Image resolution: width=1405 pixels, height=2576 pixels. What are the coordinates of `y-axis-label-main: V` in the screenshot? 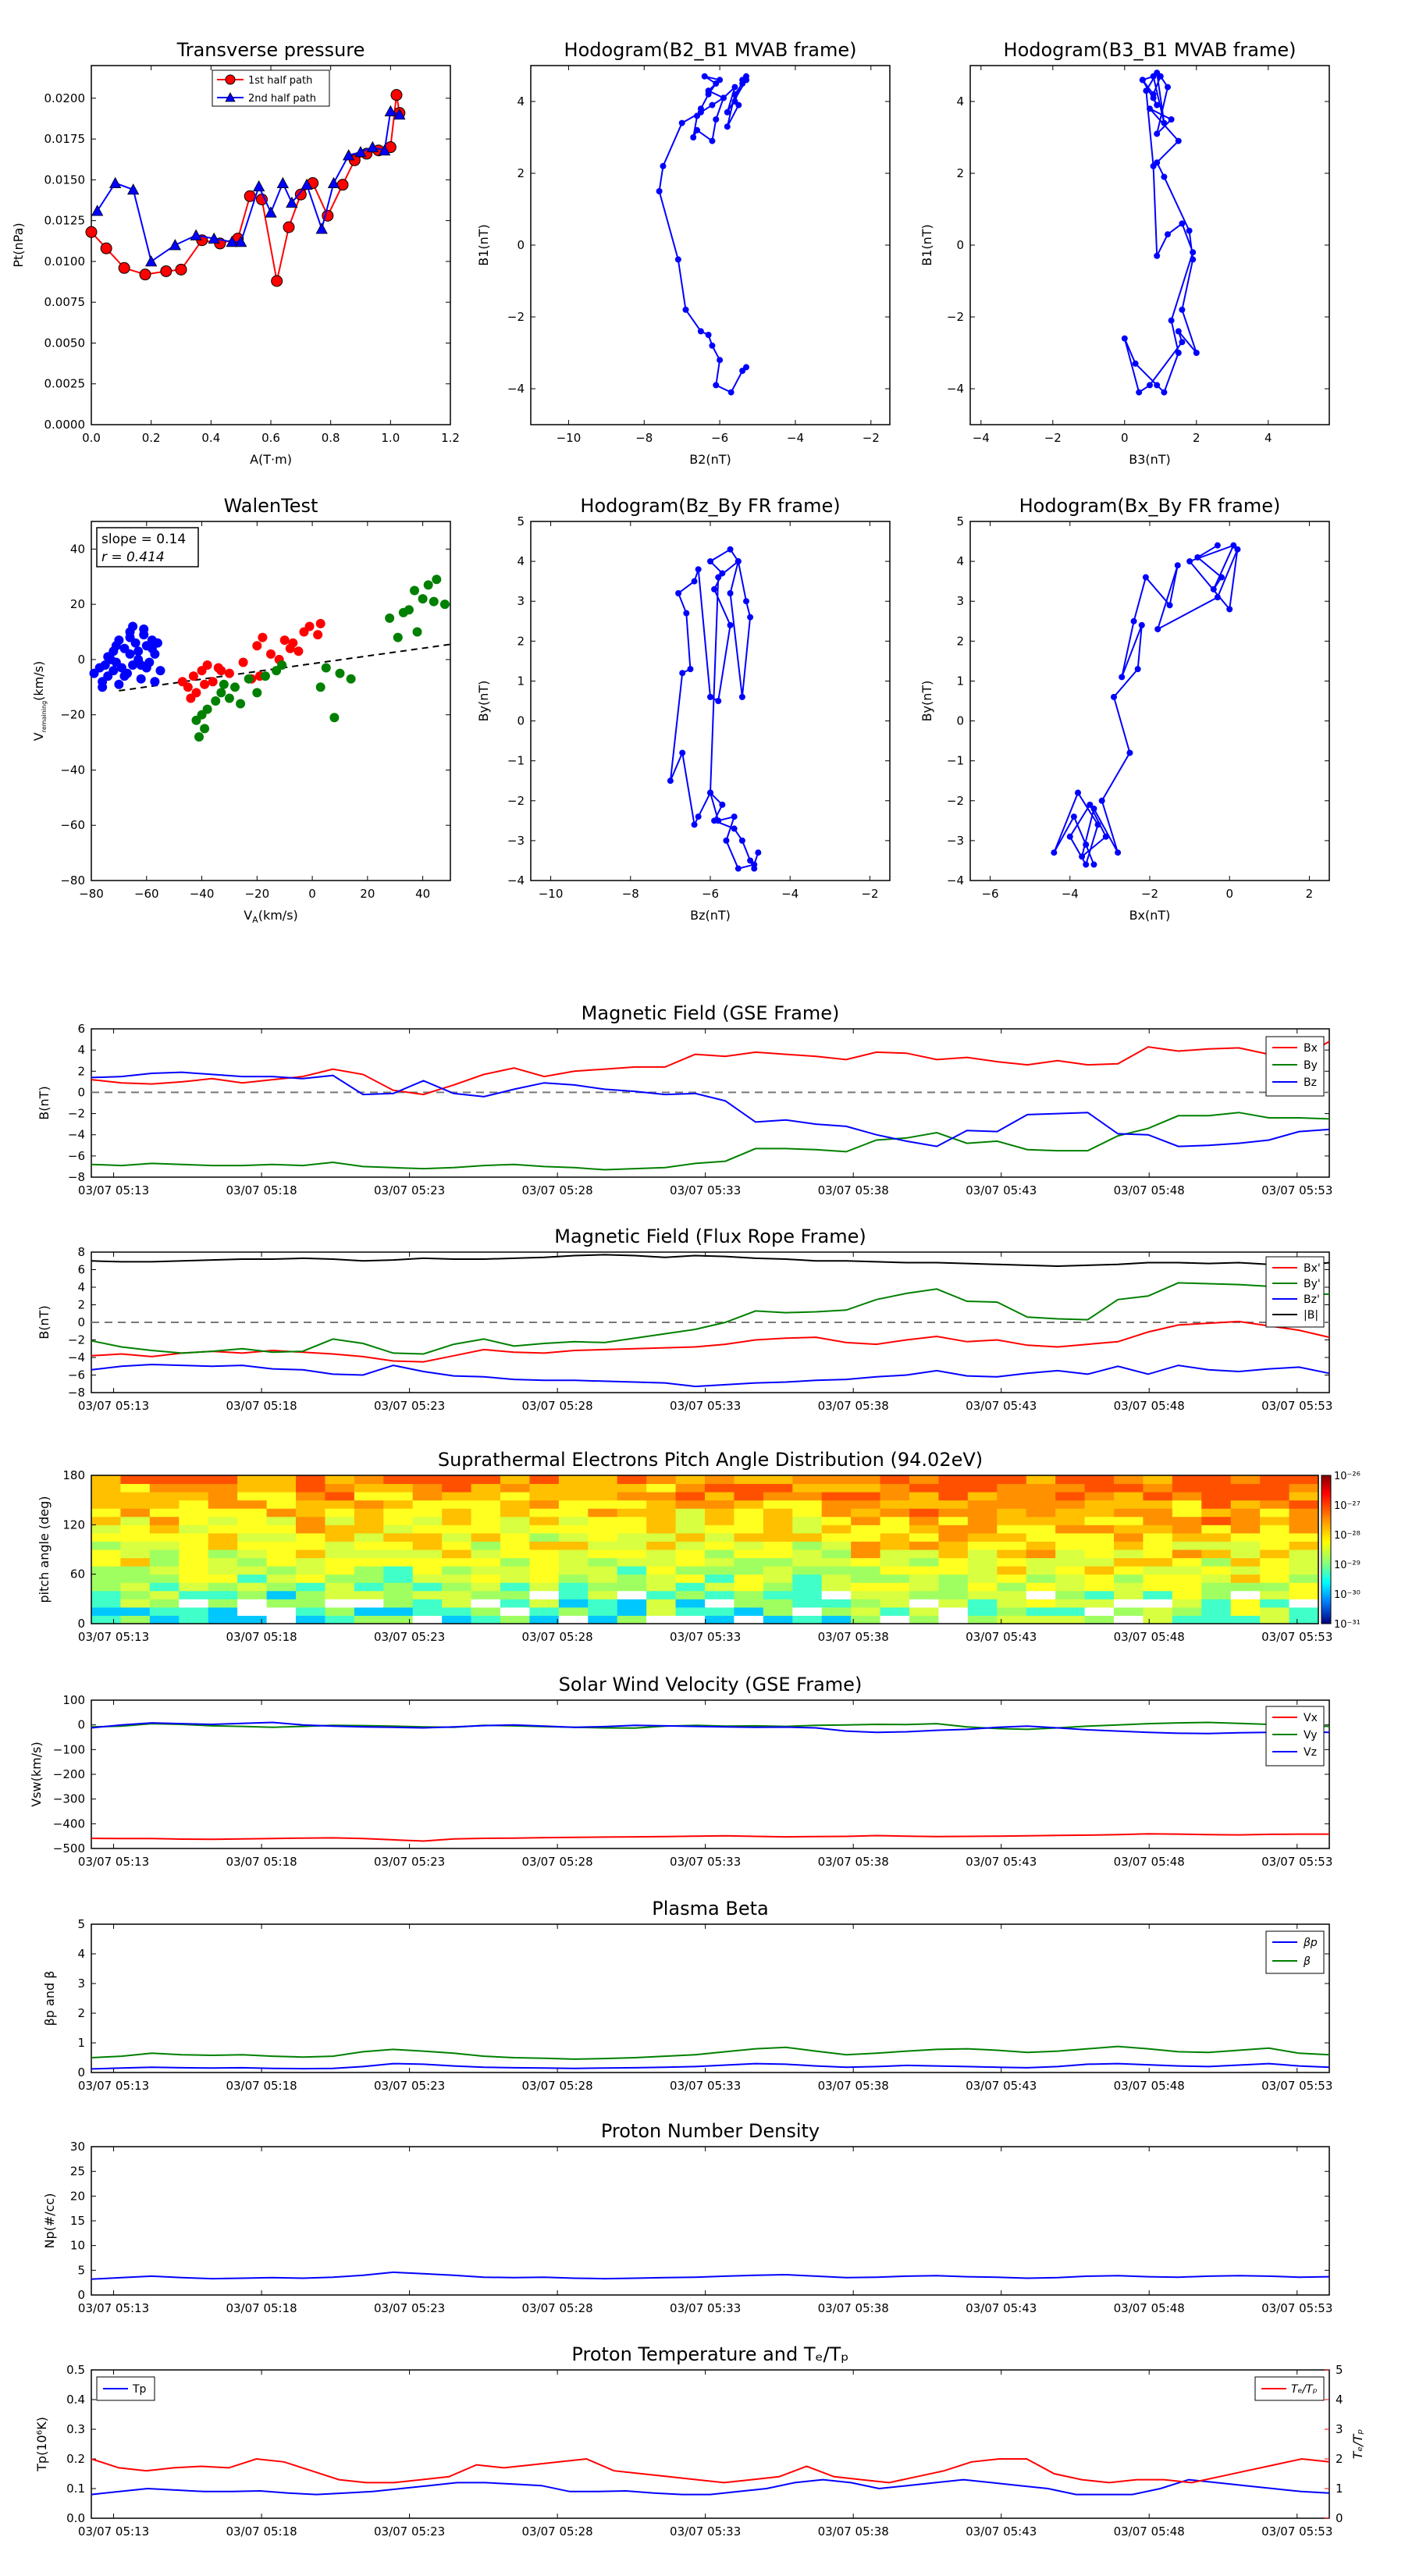 It's located at (38, 736).